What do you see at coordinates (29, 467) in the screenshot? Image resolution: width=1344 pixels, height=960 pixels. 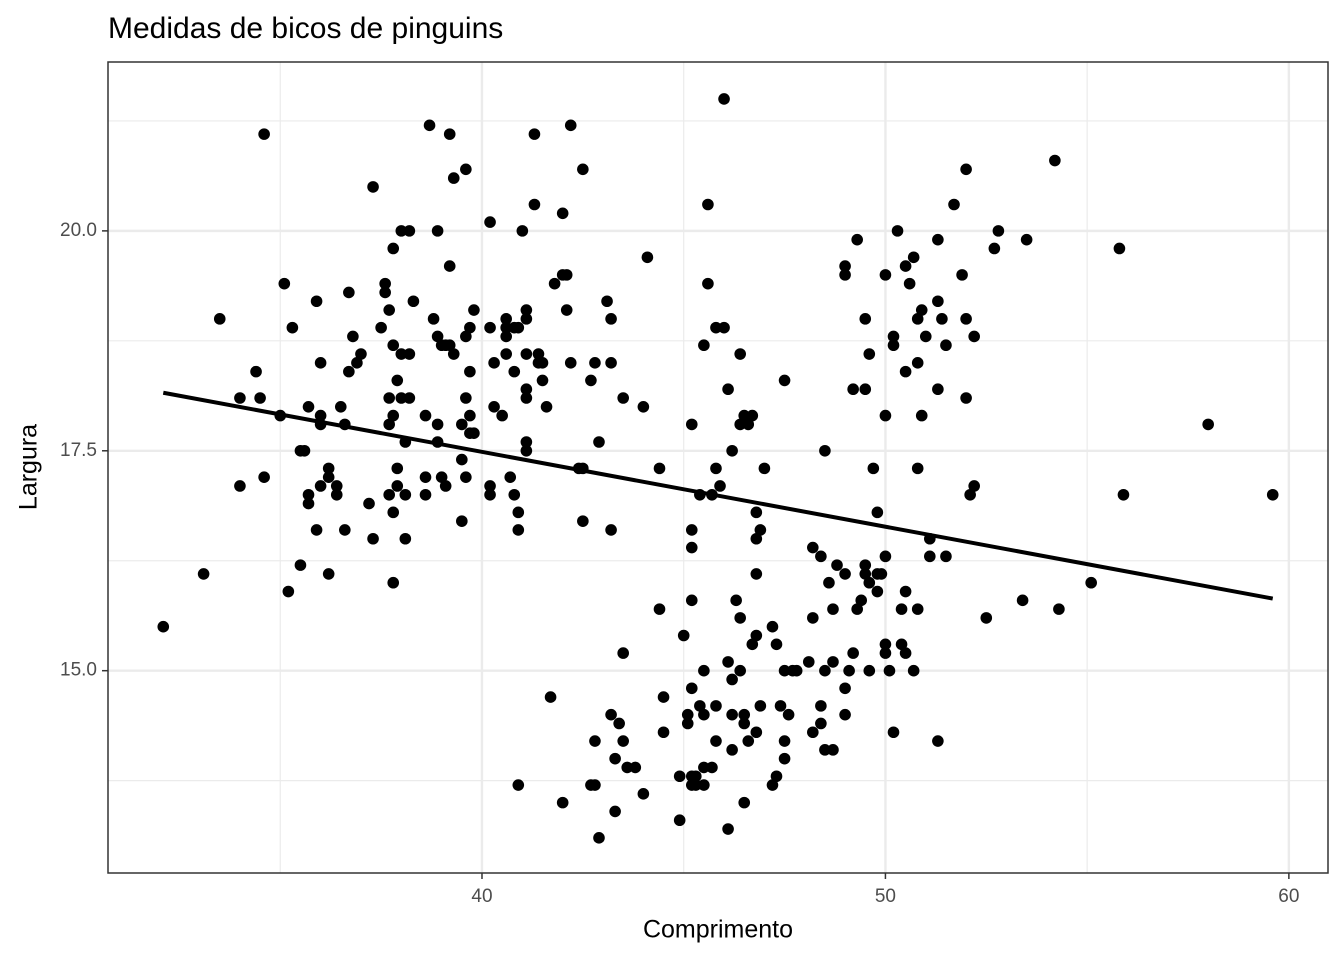 I see `y-axis-title: Largura` at bounding box center [29, 467].